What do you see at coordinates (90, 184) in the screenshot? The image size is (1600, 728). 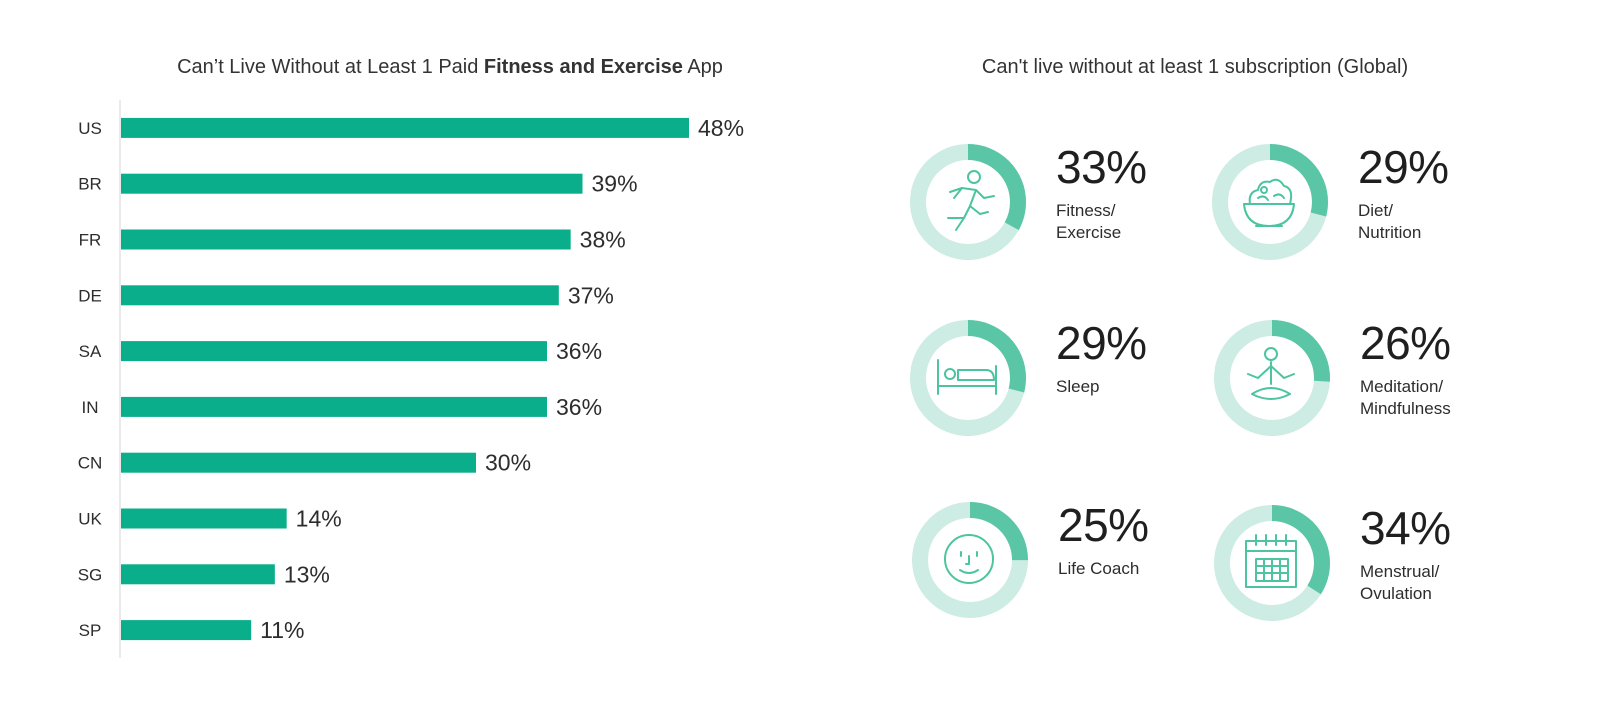 I see `category-label: BR` at bounding box center [90, 184].